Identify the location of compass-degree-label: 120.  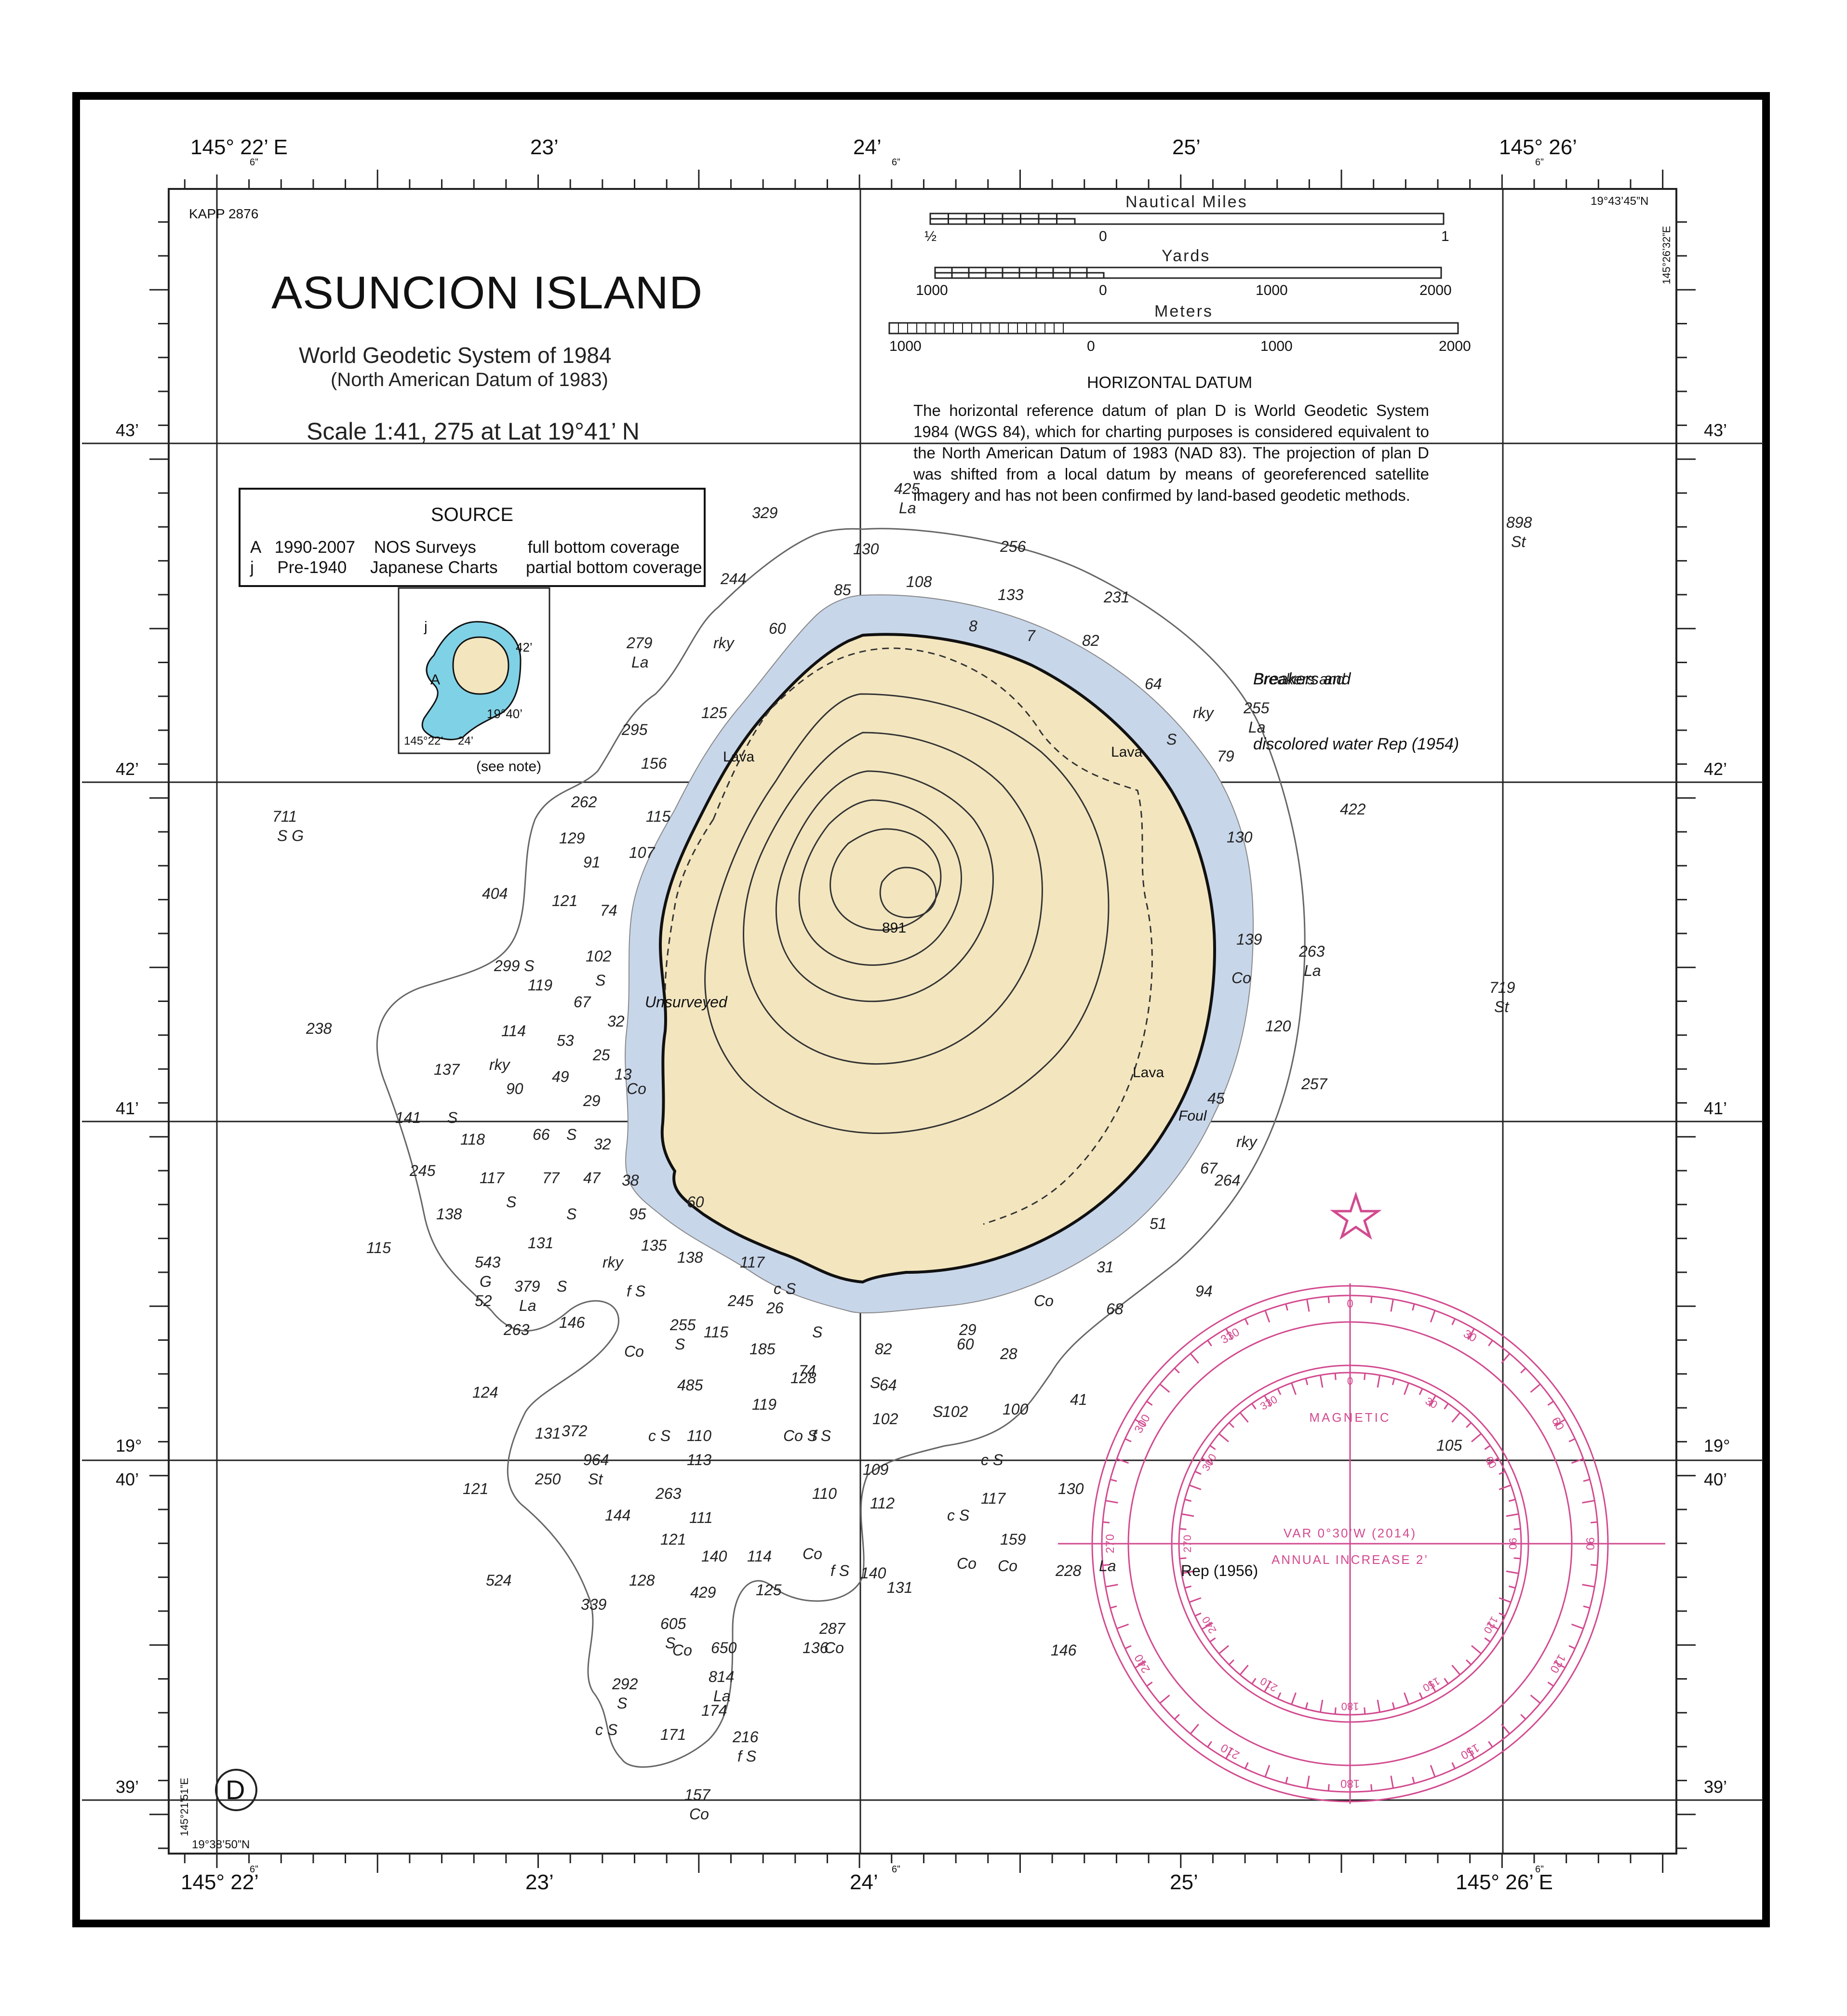
(1490, 1625).